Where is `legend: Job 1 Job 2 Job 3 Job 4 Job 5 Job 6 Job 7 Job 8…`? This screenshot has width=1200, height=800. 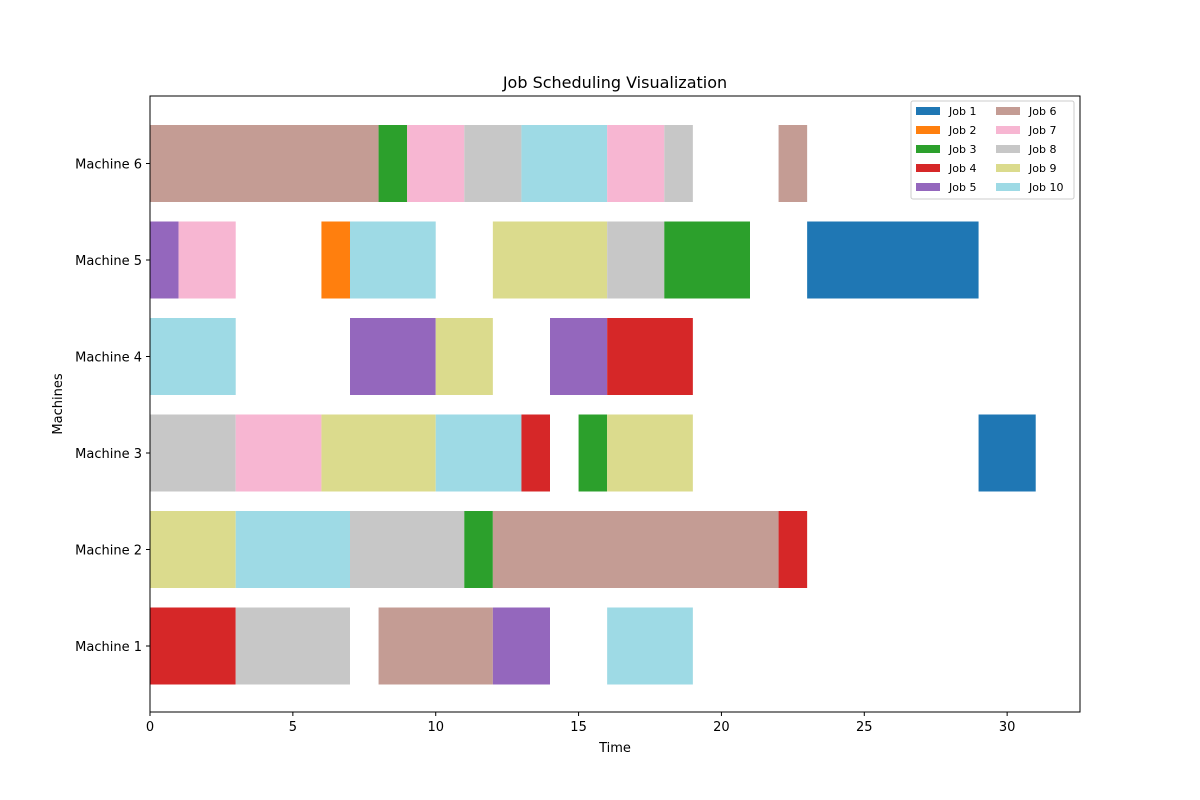
legend: Job 1 Job 2 Job 3 Job 4 Job 5 Job 6 Job 7 Job 8… is located at coordinates (992, 150).